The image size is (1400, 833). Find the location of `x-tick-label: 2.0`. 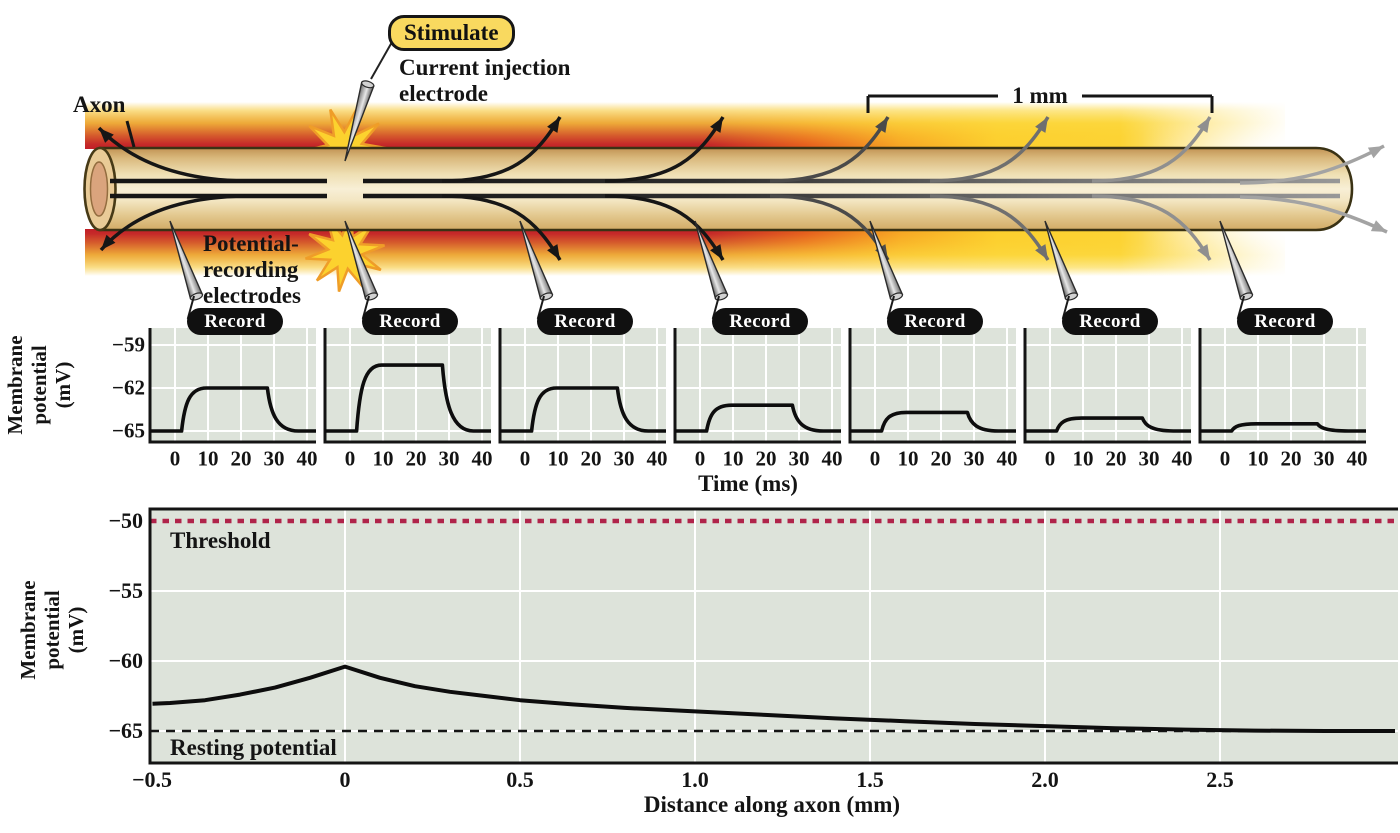

x-tick-label: 2.0 is located at coordinates (1045, 779).